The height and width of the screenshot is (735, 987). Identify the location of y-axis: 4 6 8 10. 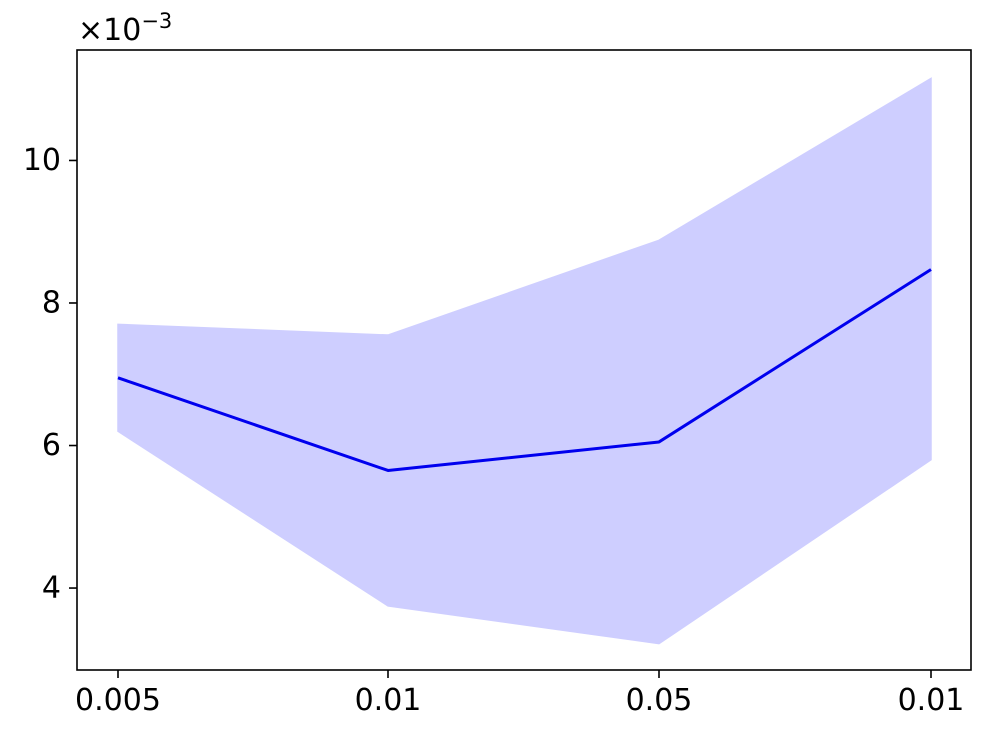
(50, 374).